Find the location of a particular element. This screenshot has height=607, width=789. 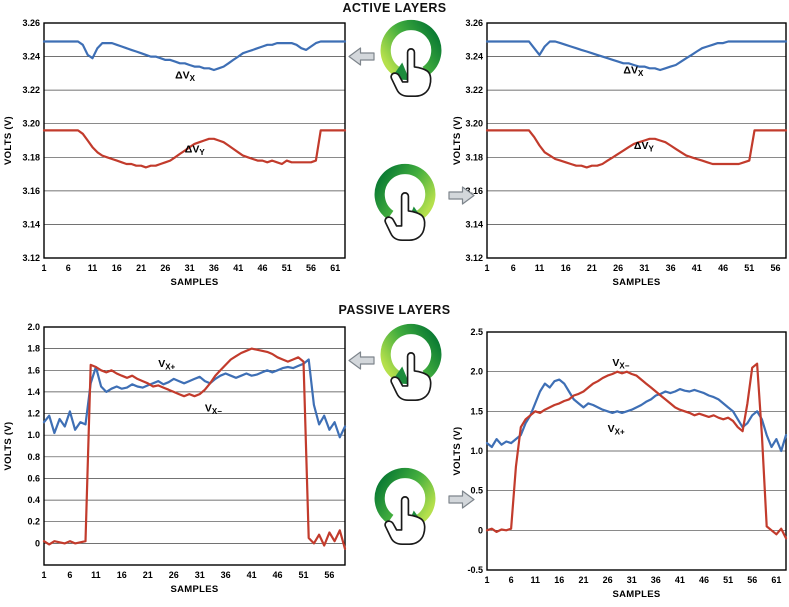

passive-arrow-right-icon is located at coordinates (461, 502).